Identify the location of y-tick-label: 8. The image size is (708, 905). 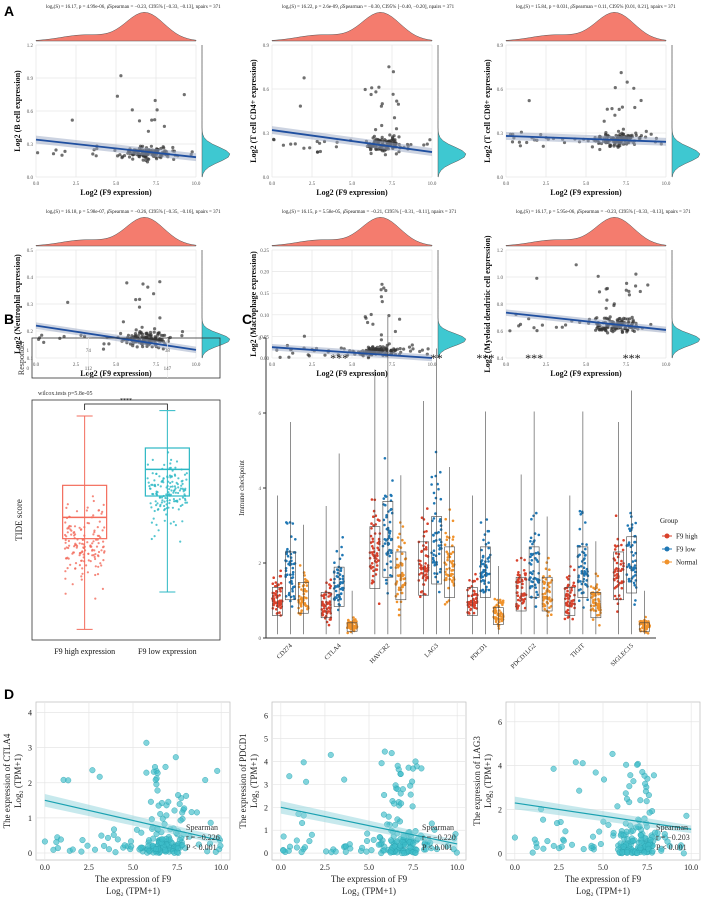
(260, 339).